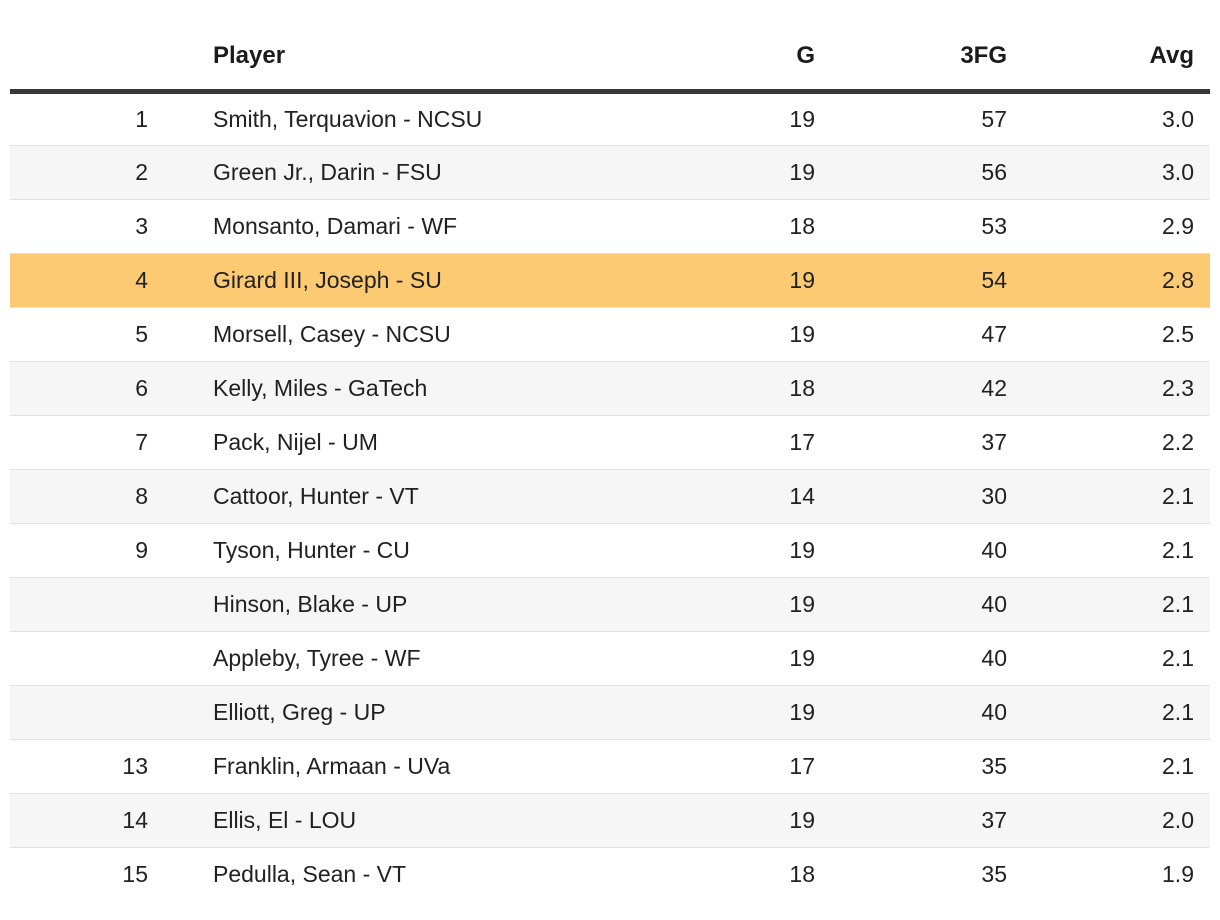  I want to click on rank-cell: 9, so click(79, 549).